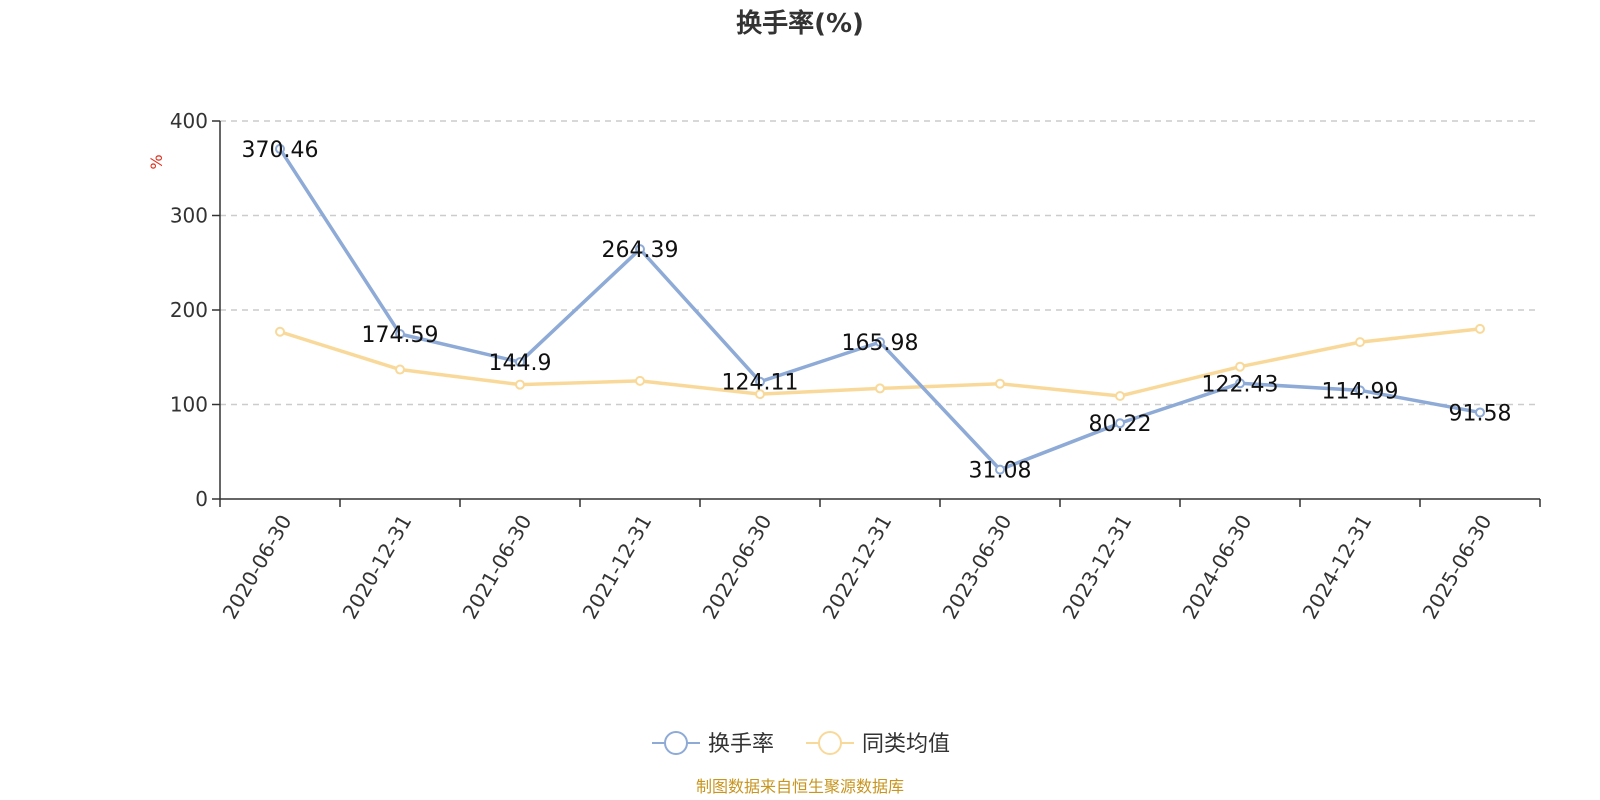 The height and width of the screenshot is (800, 1600). Describe the element at coordinates (801, 744) in the screenshot. I see `legend: 换手率 同类均值` at that location.